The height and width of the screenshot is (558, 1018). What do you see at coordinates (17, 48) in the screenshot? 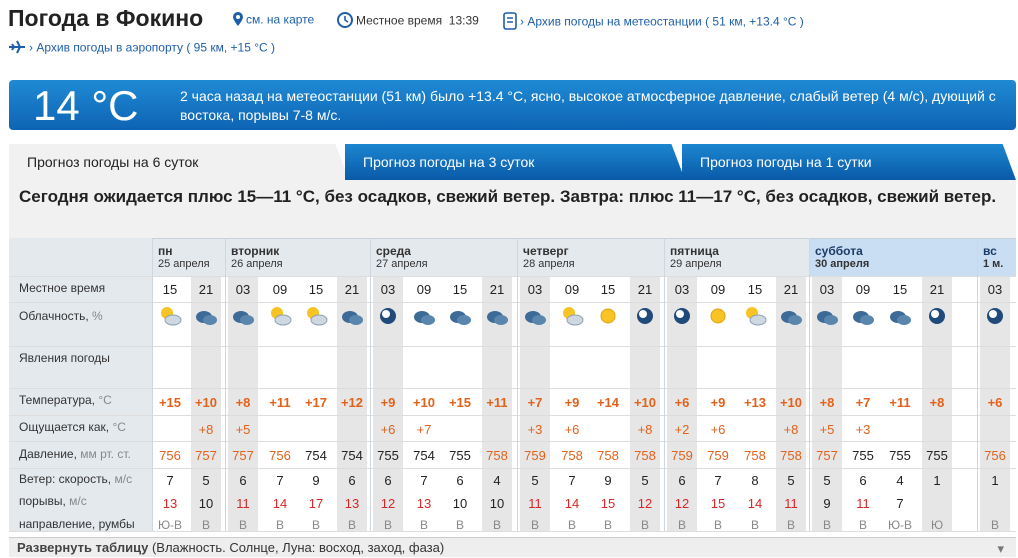
I see `airplane-icon` at bounding box center [17, 48].